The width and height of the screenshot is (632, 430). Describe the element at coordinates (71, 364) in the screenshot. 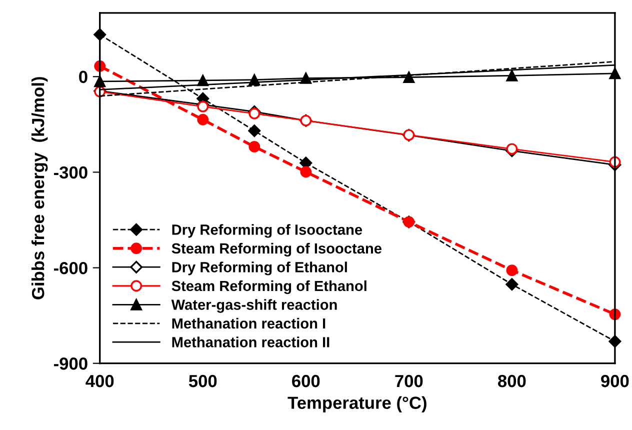

I see `y-tick-label: -900` at that location.